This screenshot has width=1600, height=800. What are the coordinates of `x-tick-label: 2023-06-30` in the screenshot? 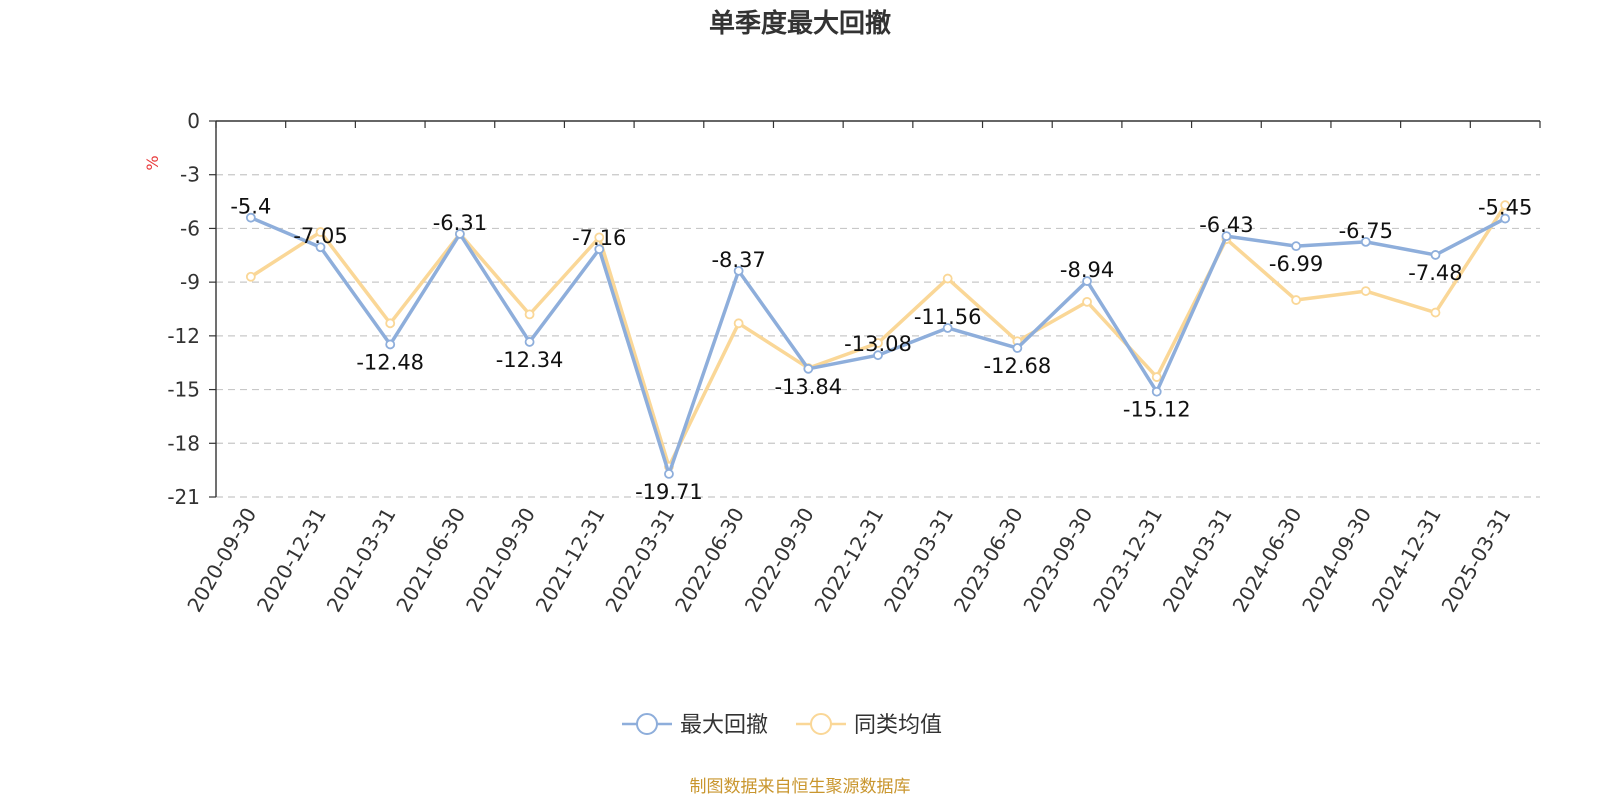 It's located at (988, 560).